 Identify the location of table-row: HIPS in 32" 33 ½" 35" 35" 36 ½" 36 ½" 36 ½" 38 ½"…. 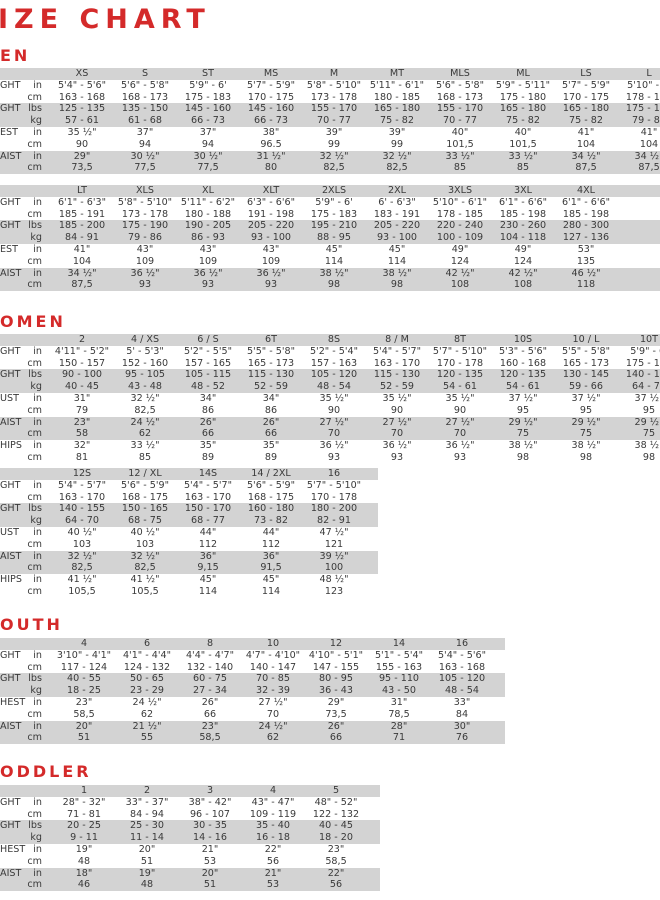
(330, 446).